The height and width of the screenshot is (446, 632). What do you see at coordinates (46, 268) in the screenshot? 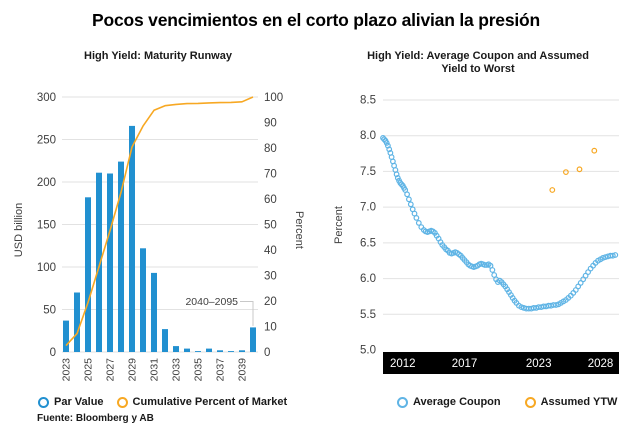
I see `left-y-tick: 100` at bounding box center [46, 268].